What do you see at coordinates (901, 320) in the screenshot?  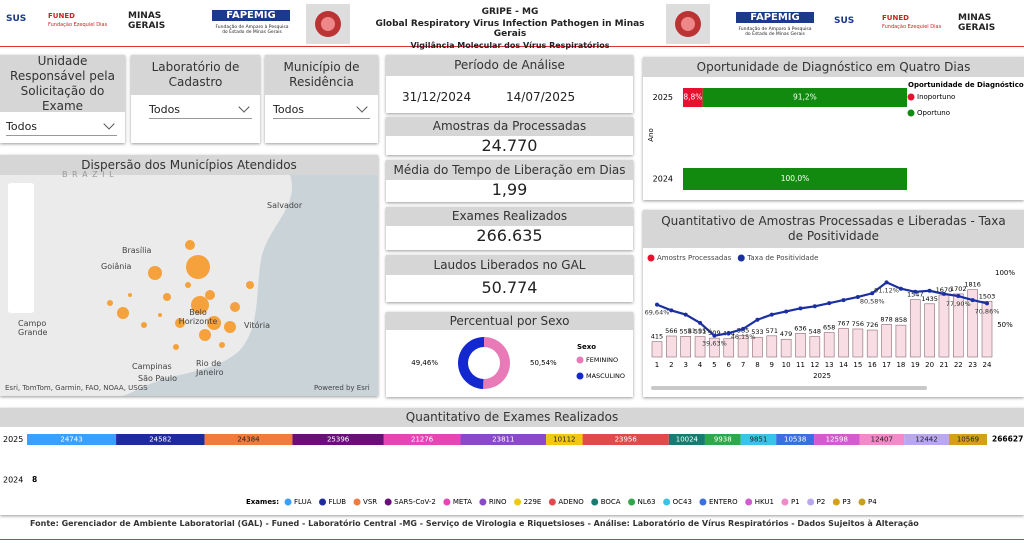 I see `data-label: 858` at bounding box center [901, 320].